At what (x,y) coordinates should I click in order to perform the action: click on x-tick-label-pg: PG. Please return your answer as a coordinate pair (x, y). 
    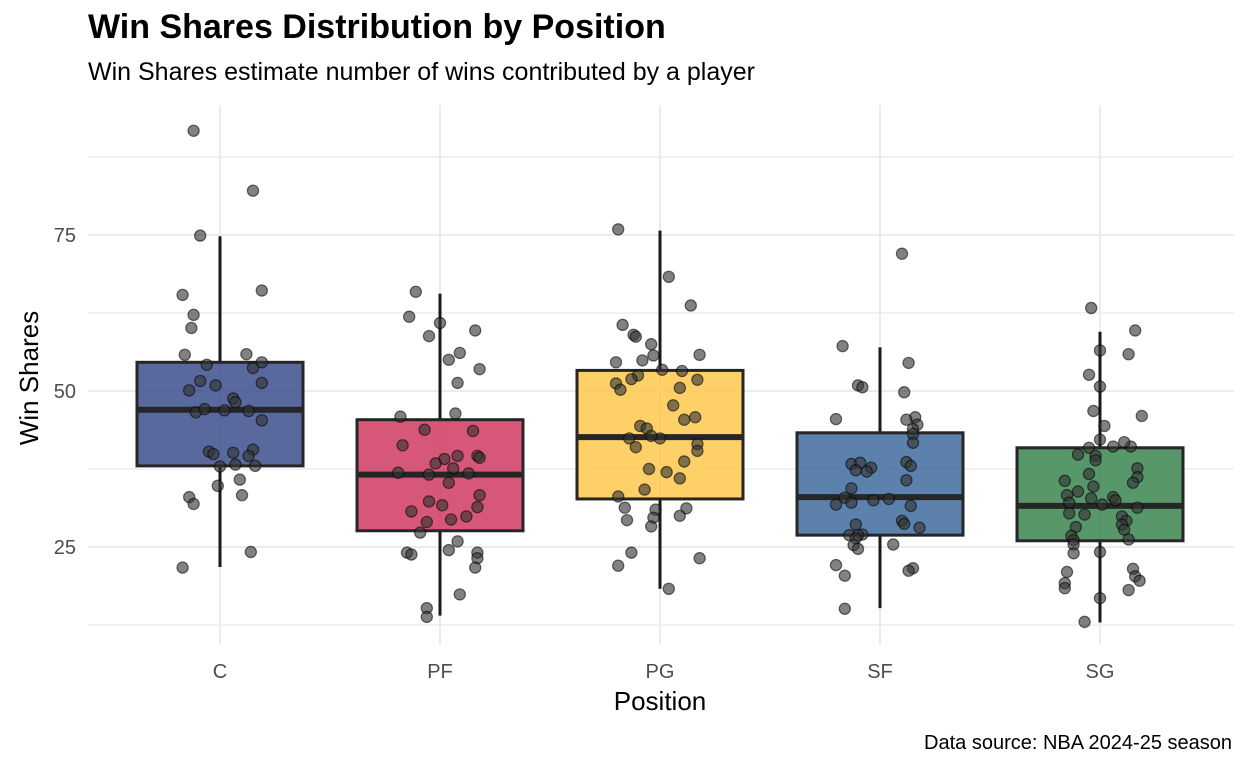
    Looking at the image, I should click on (660, 672).